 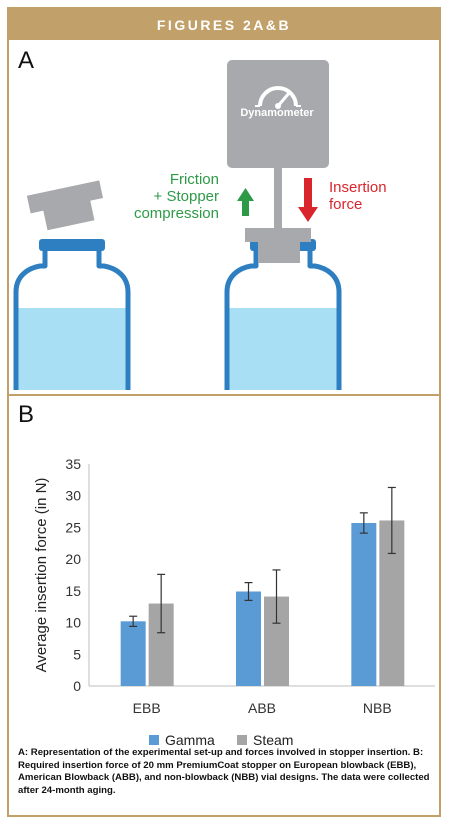 What do you see at coordinates (65, 205) in the screenshot?
I see `loose-stopper` at bounding box center [65, 205].